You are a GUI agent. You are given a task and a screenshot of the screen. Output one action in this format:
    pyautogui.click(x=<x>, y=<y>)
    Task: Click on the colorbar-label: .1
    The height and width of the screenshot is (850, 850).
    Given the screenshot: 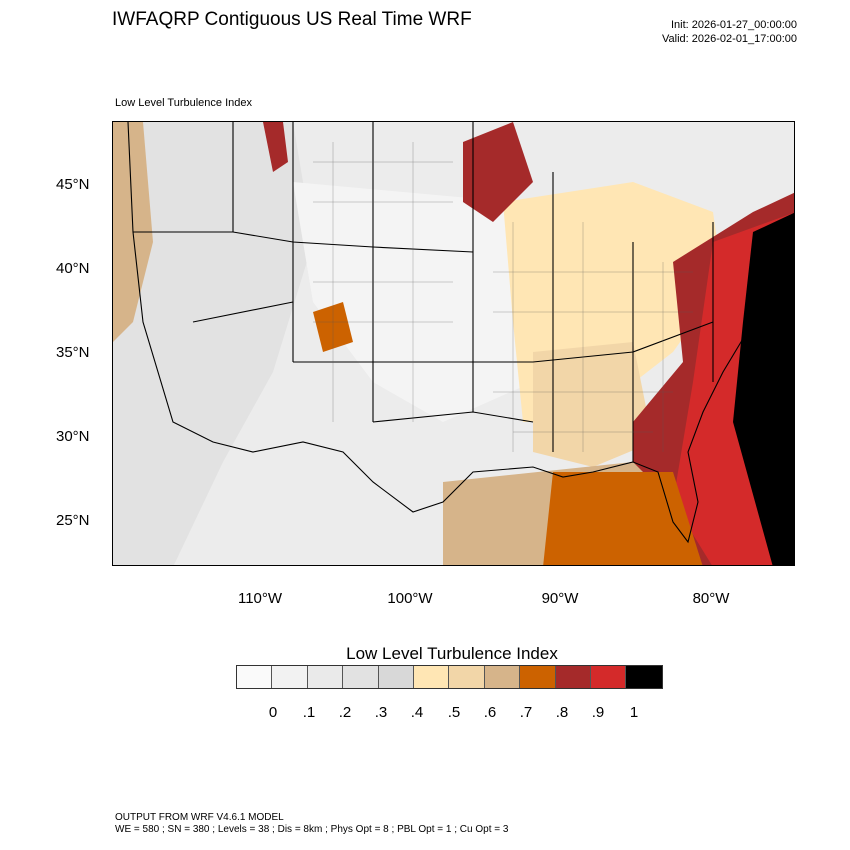 What is the action you would take?
    pyautogui.click(x=309, y=712)
    